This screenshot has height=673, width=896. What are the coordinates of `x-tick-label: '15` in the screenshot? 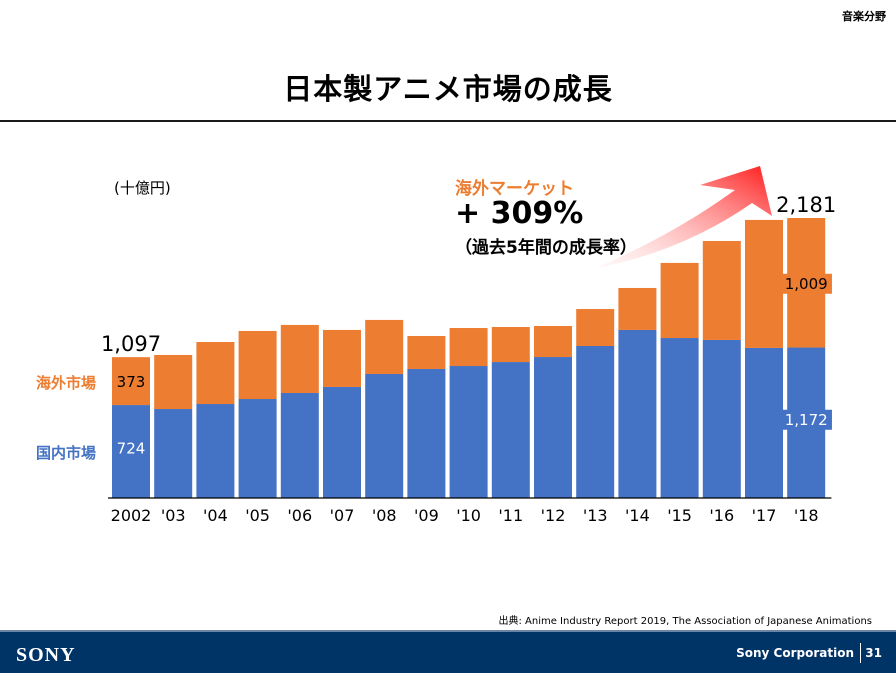 It's located at (679, 515).